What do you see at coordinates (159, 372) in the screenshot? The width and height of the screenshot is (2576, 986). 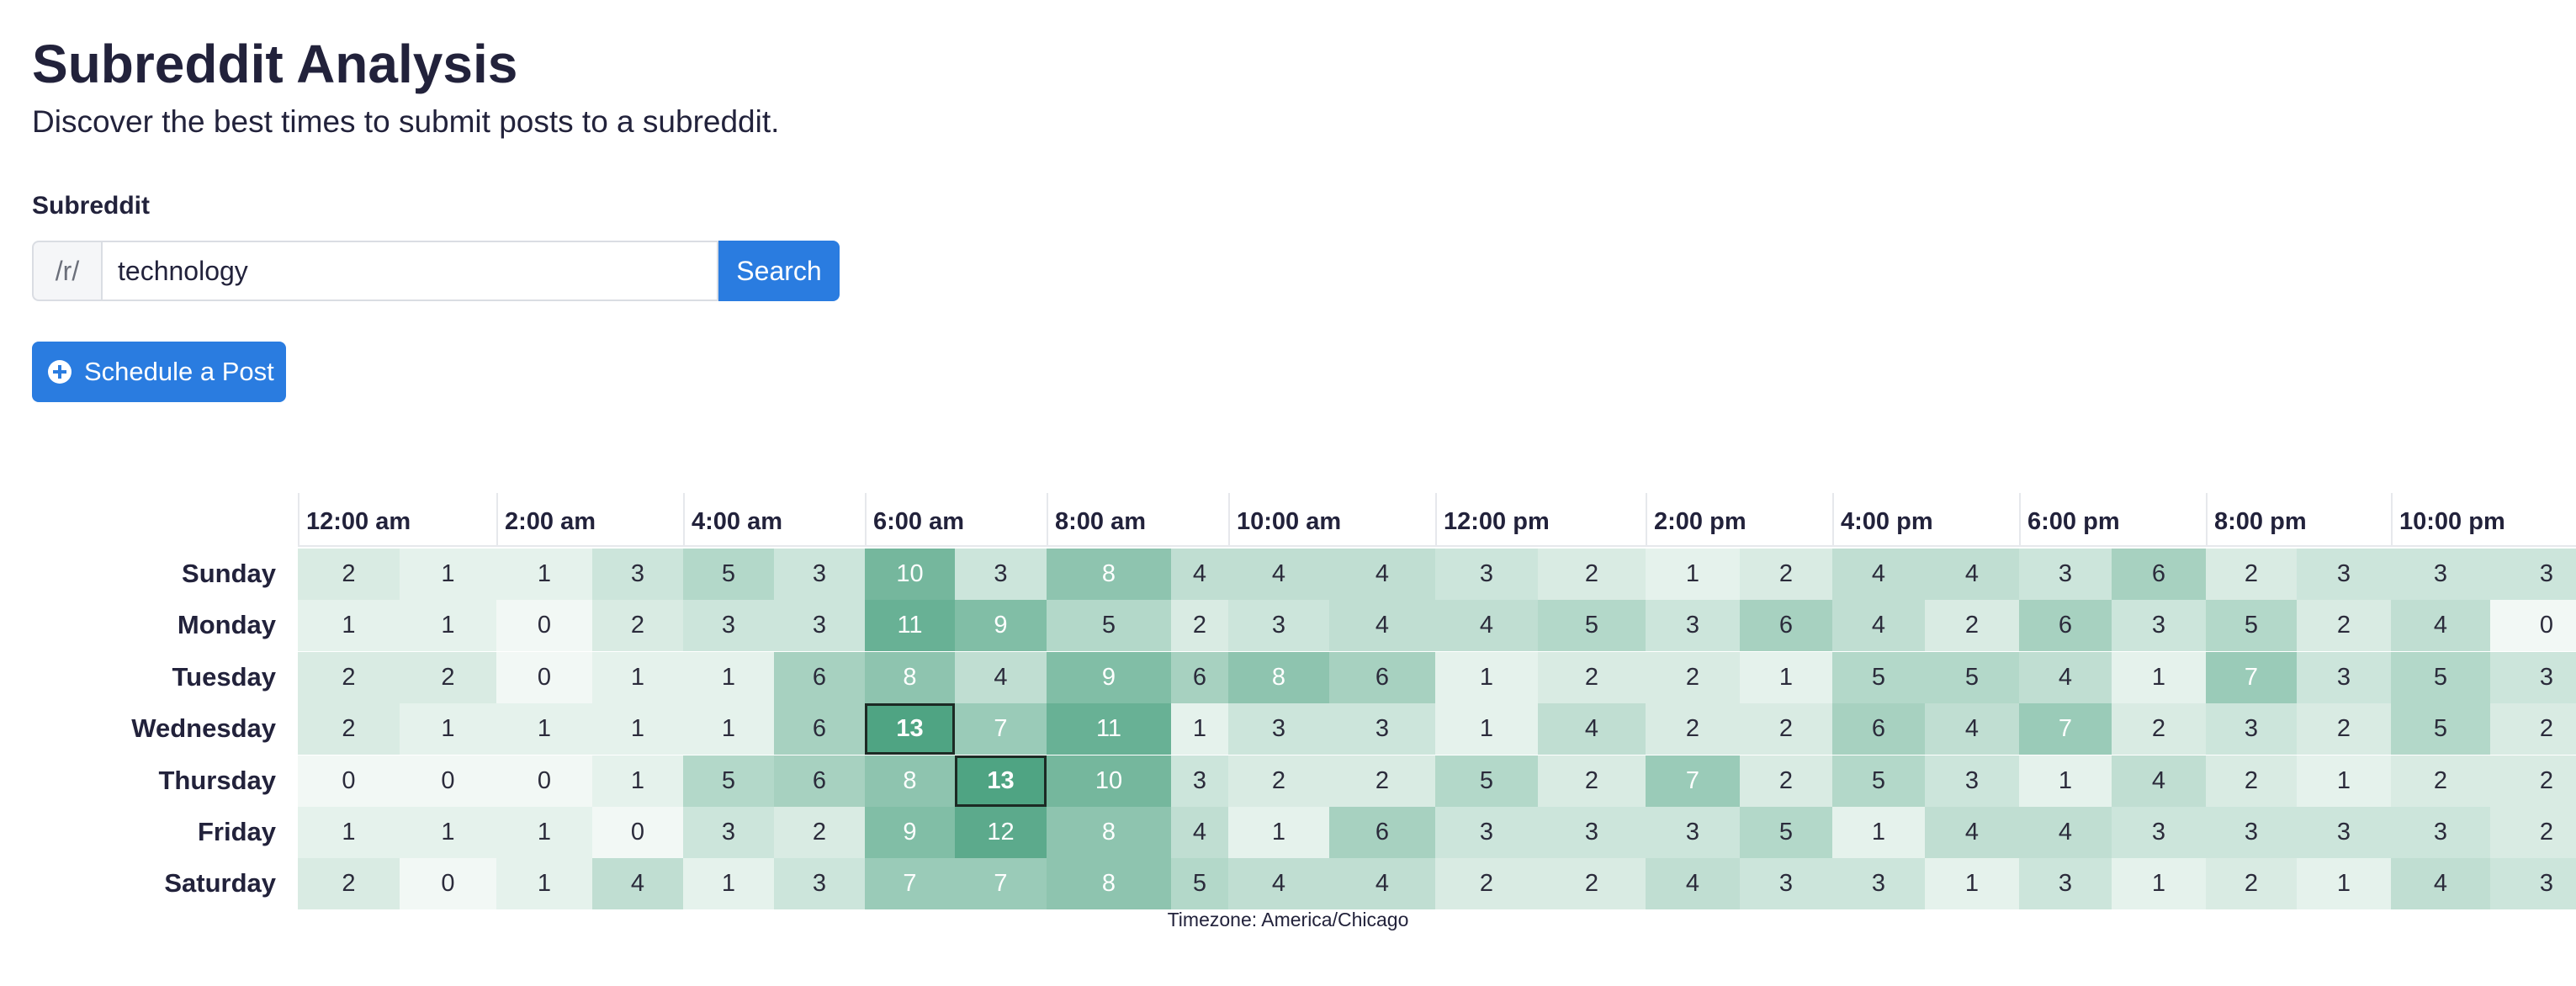 I see `schedule-post-button: Schedule a Post` at bounding box center [159, 372].